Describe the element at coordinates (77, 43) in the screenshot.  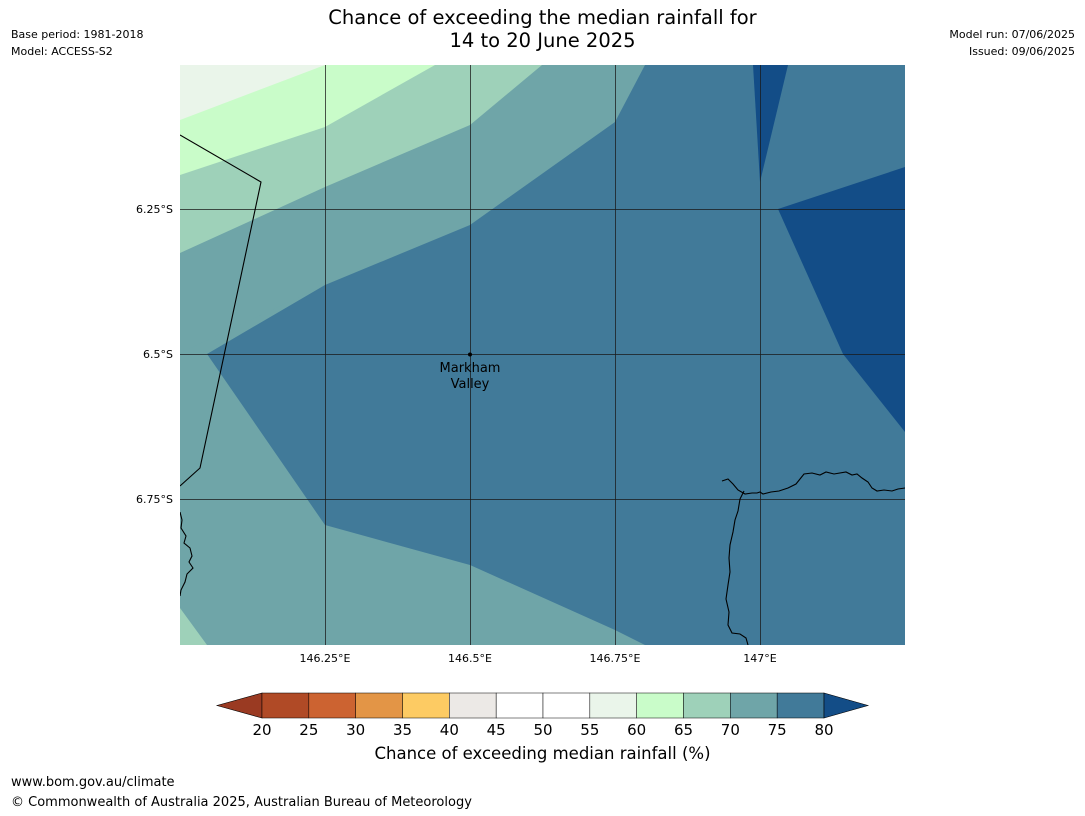
I see `meta-left: Base period: 1981-2018 Model: ACCESS-S2` at that location.